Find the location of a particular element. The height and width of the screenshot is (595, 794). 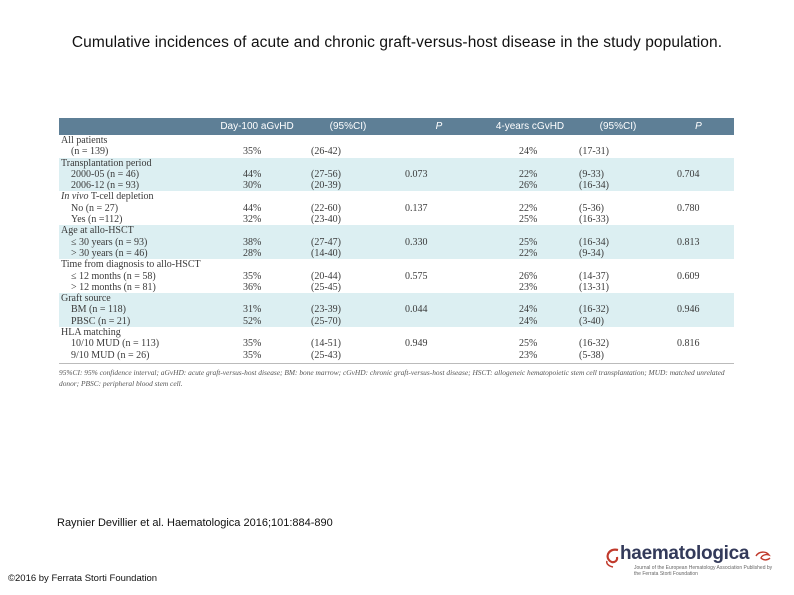

table-cell: 0.044 is located at coordinates (439, 310).